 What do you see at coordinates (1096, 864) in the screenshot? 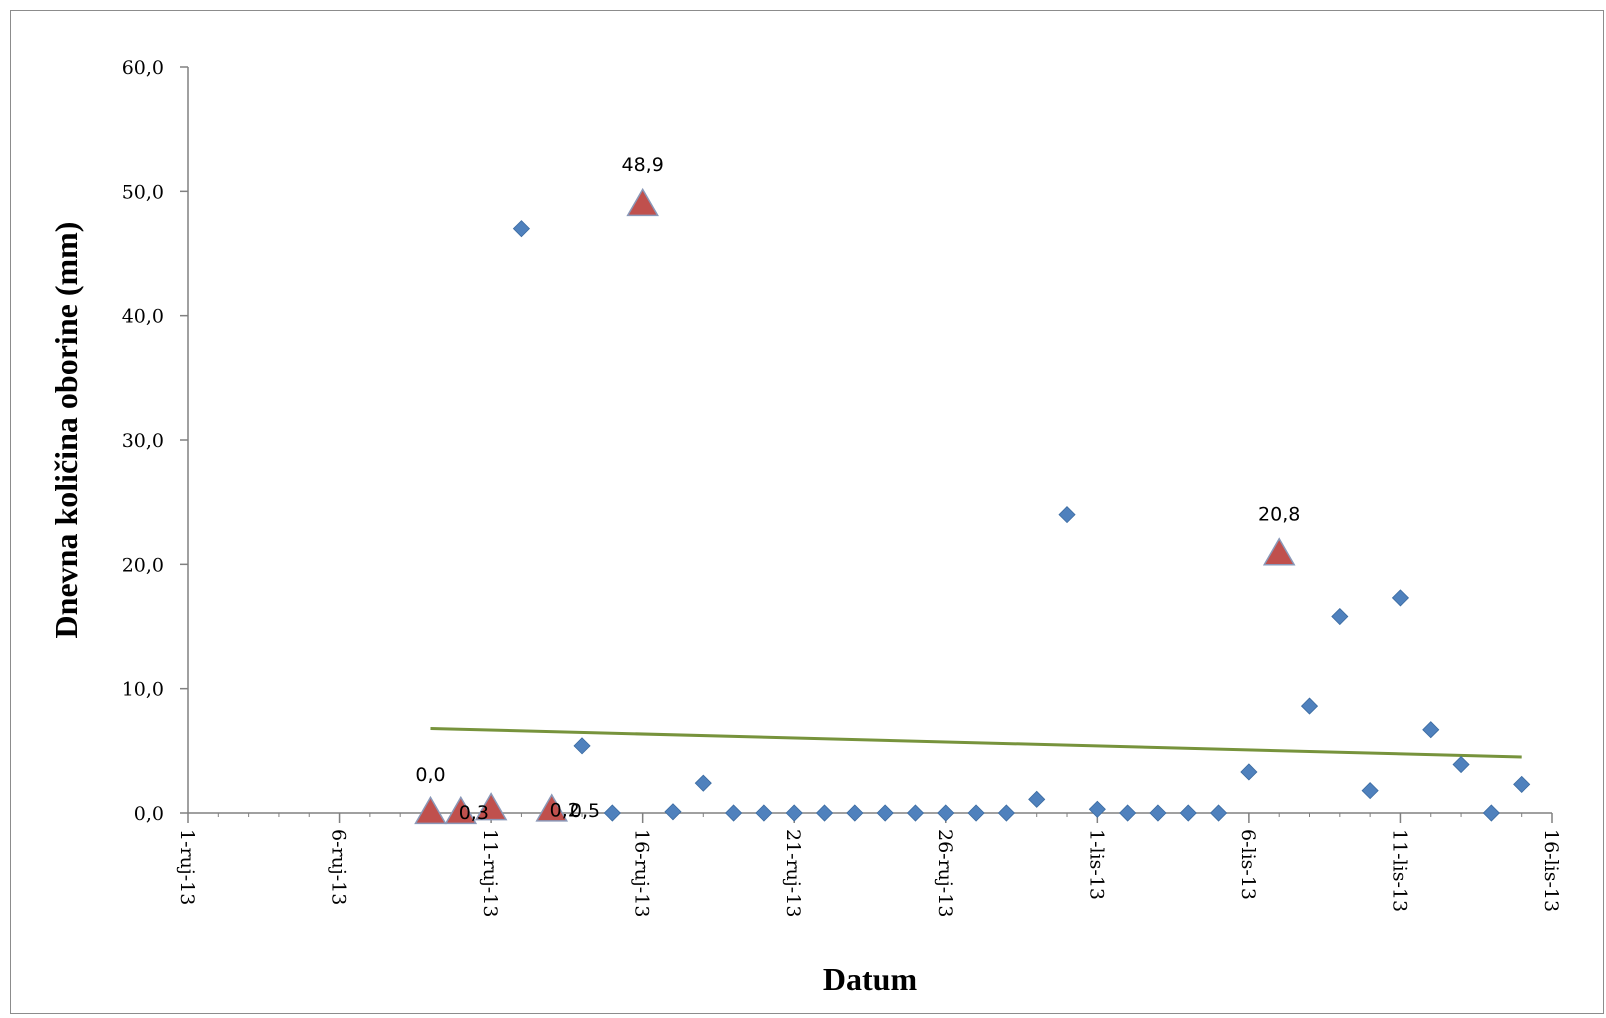
I see `x-tick-label: 1-lis-13` at bounding box center [1096, 864].